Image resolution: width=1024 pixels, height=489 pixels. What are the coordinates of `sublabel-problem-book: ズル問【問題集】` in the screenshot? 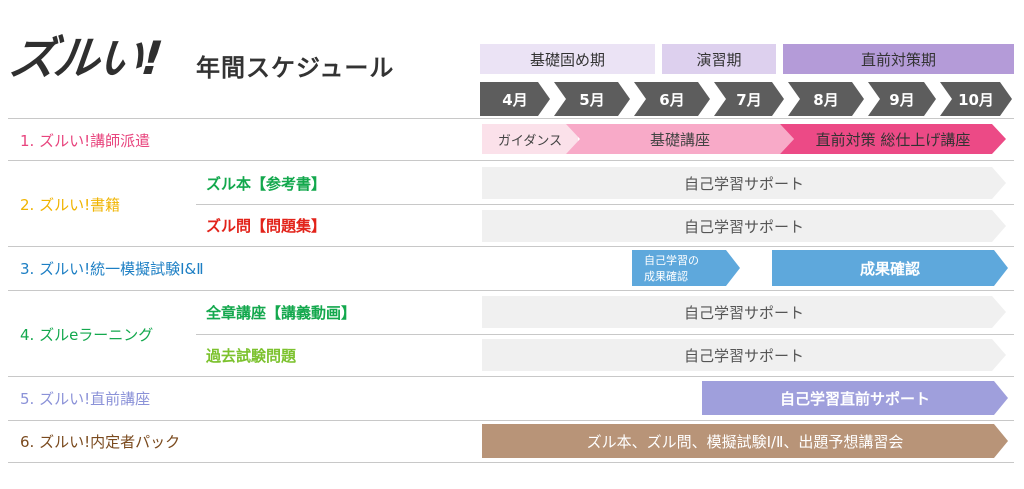 It's located at (266, 225).